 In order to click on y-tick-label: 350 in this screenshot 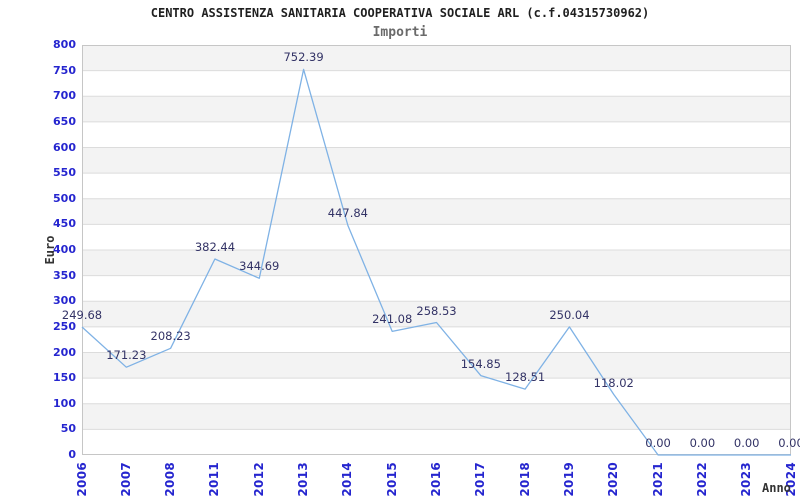, I will do `click(64, 275)`.